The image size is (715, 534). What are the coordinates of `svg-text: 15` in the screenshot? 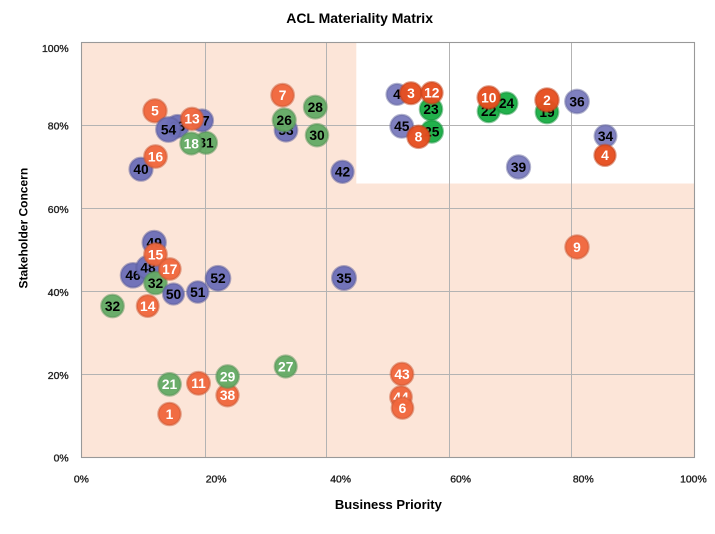 It's located at (156, 254).